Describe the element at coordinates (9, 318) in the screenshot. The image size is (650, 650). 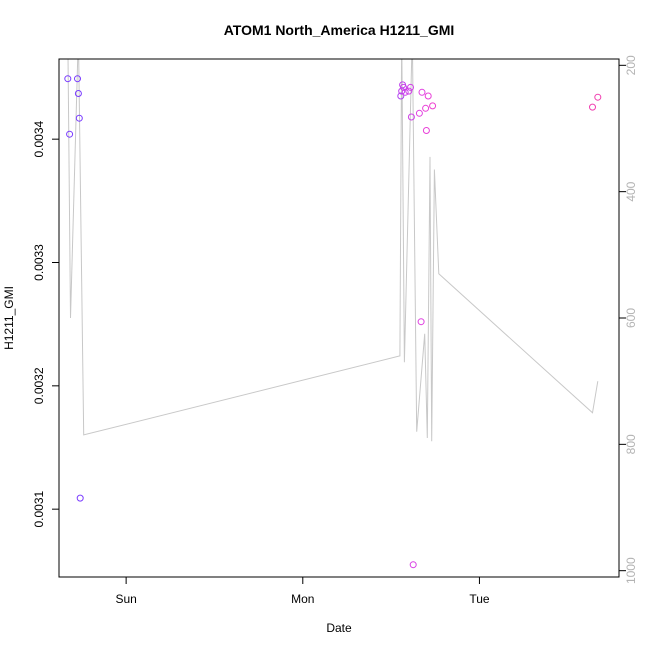
I see `y-axis-label: H1211_GMI` at that location.